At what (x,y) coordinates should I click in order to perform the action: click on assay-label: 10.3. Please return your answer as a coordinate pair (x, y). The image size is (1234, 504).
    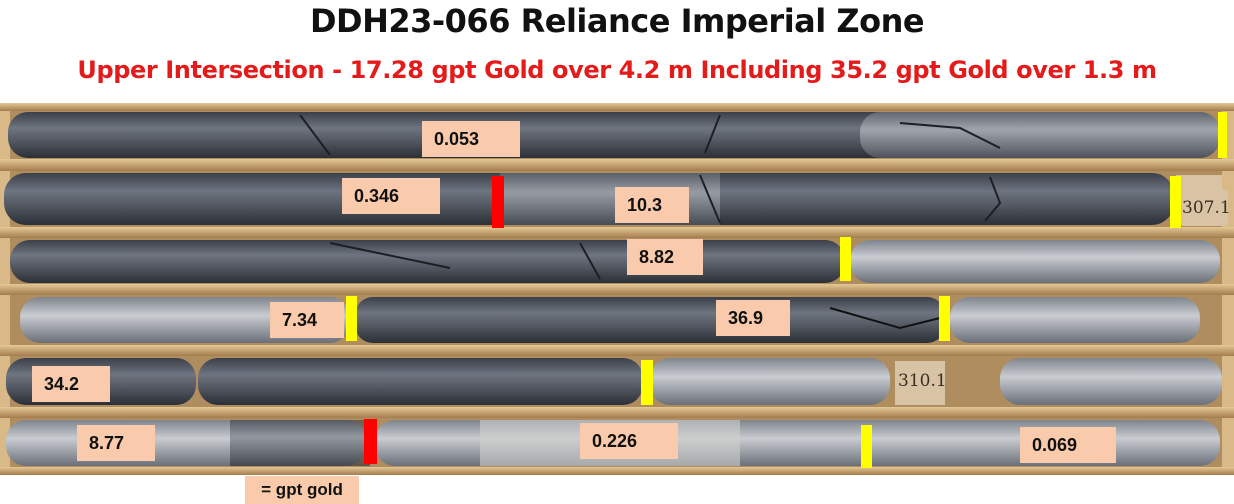
    Looking at the image, I should click on (652, 205).